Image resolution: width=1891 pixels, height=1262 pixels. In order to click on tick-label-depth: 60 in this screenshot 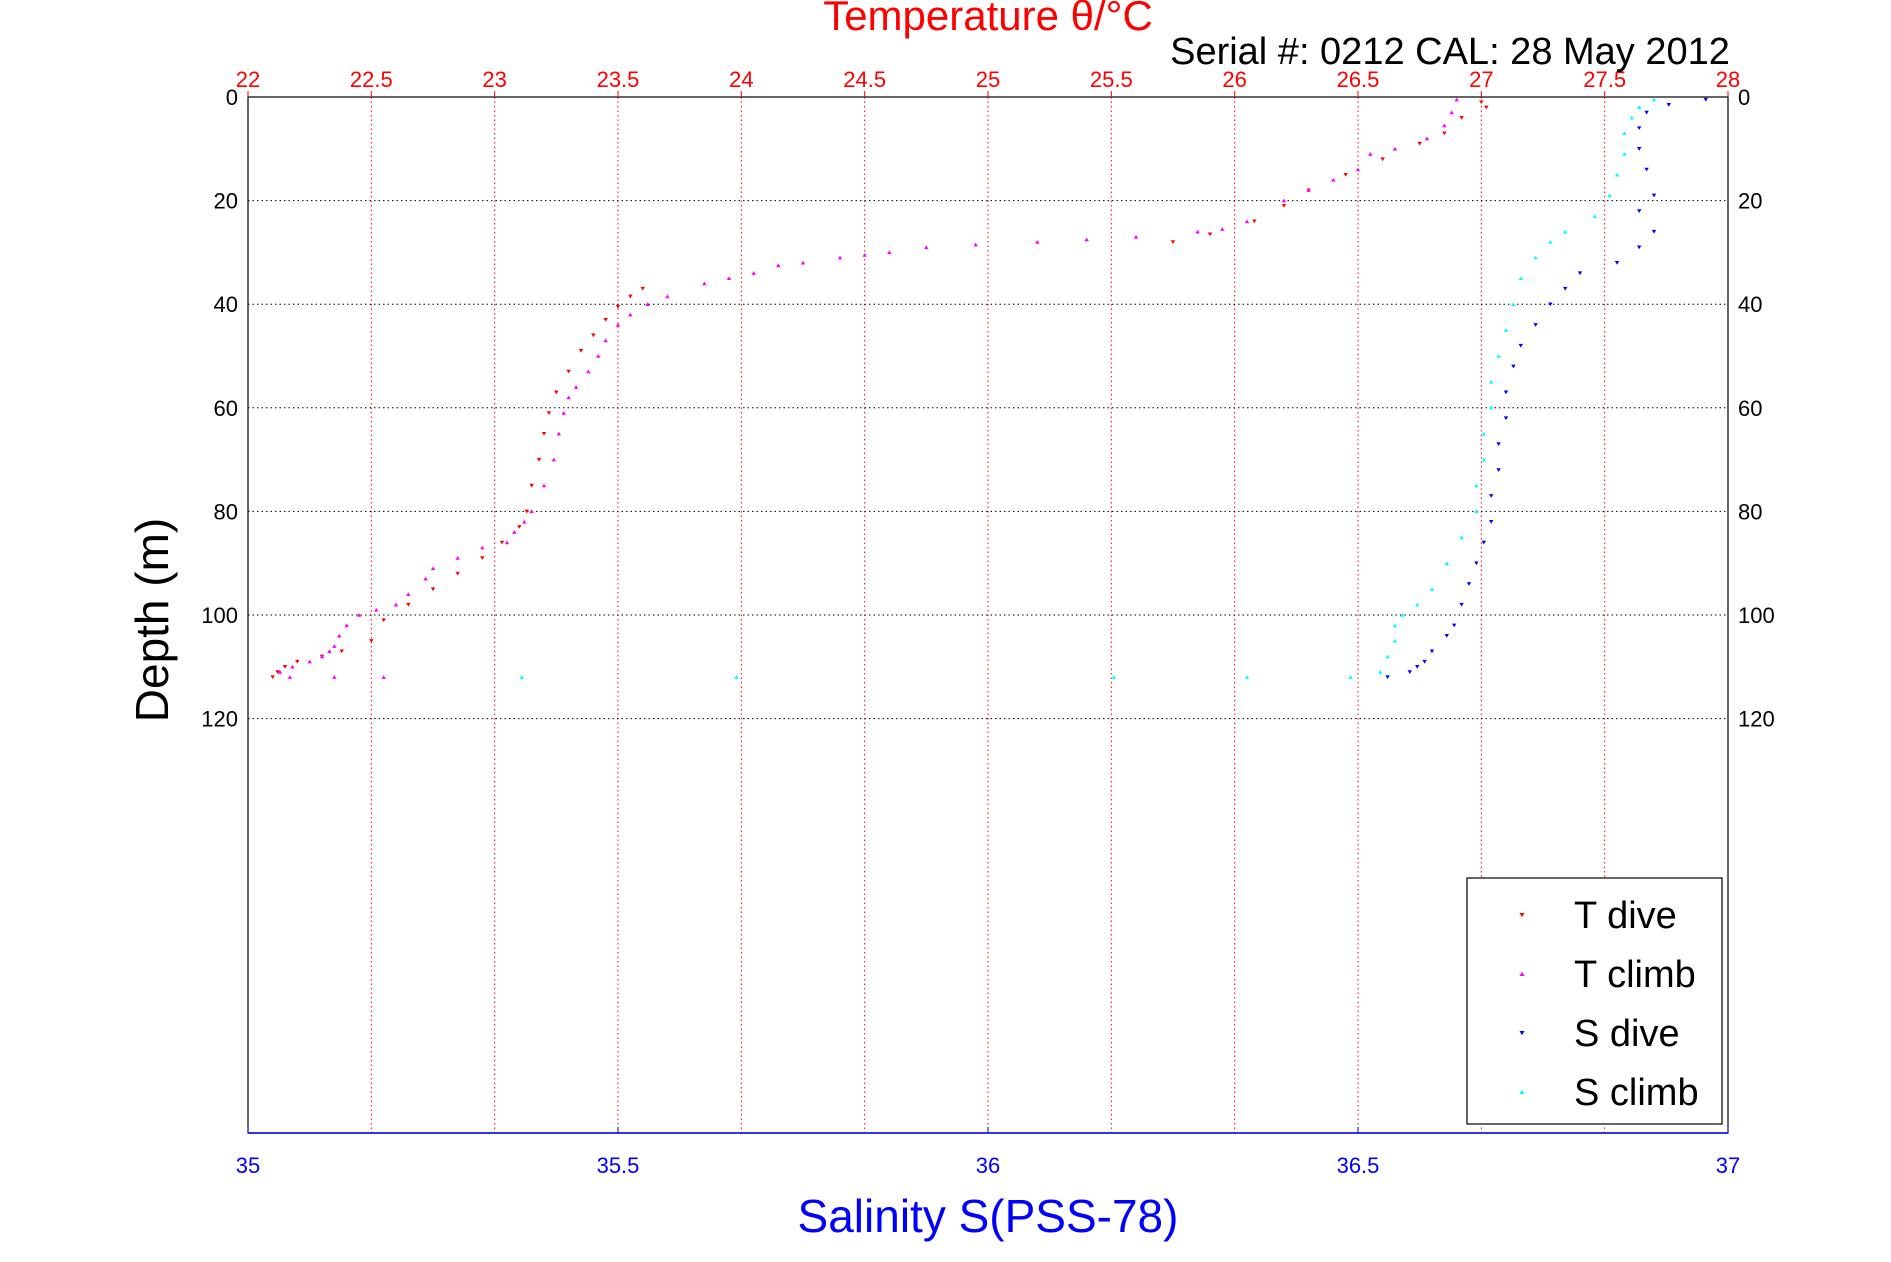, I will do `click(226, 408)`.